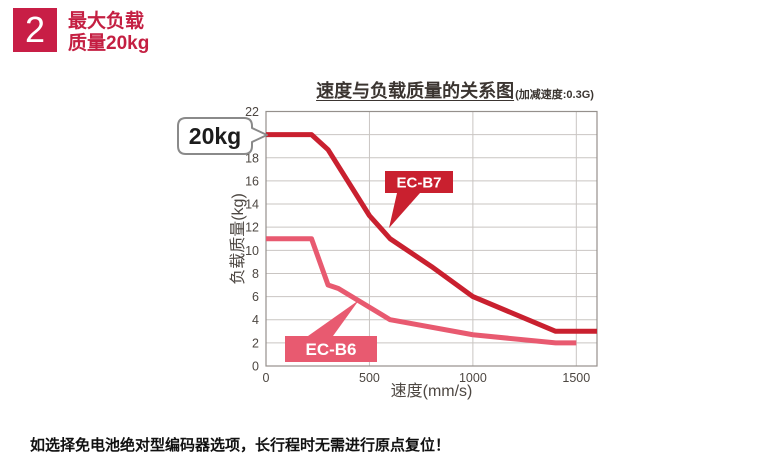  Describe the element at coordinates (421, 291) in the screenshot. I see `series-line-ec-b6` at that location.